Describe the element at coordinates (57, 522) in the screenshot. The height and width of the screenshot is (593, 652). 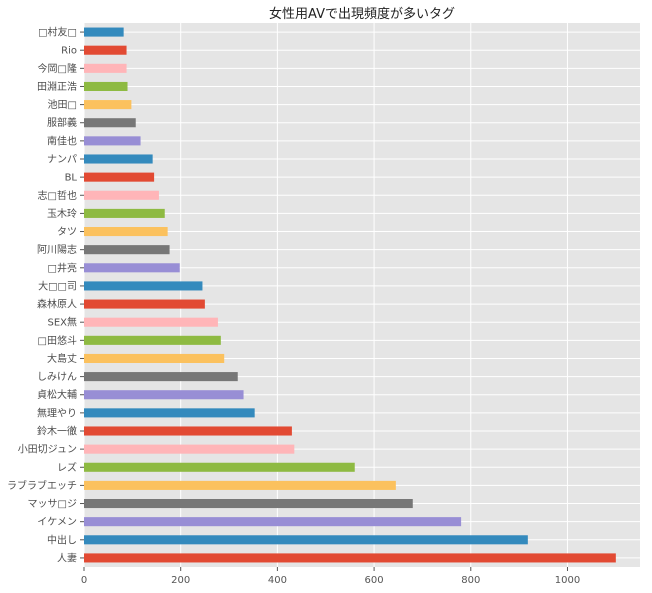
I see `y-tick-label: イケメン` at that location.